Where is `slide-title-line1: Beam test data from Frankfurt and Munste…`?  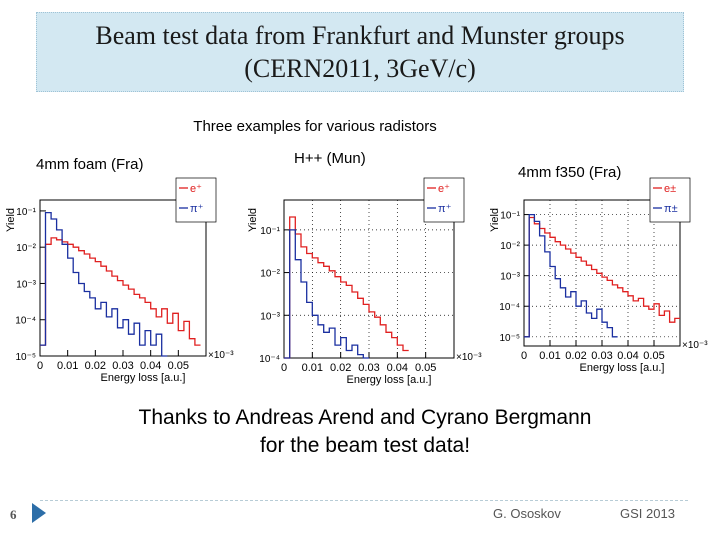
slide-title-line1: Beam test data from Frankfurt and Munste… is located at coordinates (360, 35).